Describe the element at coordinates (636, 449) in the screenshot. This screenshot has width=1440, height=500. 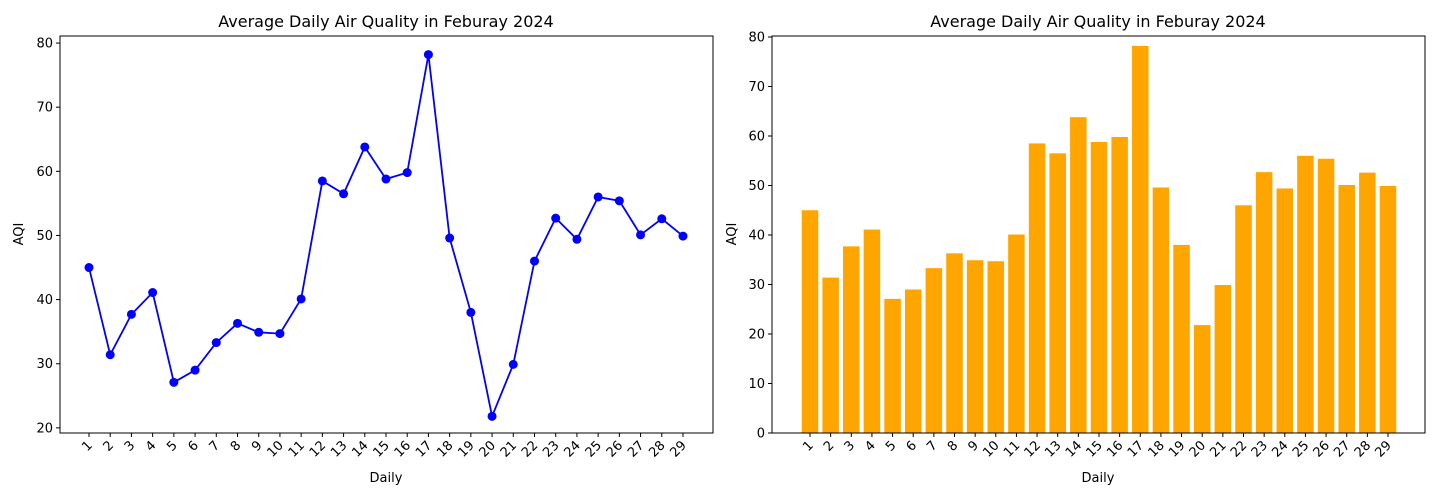
I see `line-chart-xtick-label: 27` at that location.